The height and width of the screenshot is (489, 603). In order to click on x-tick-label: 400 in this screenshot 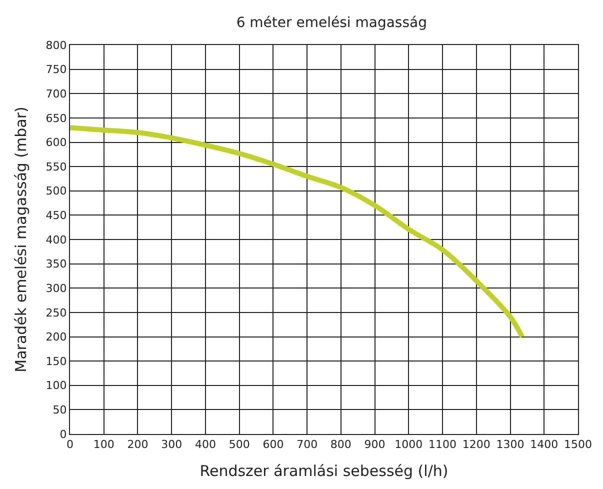, I will do `click(205, 445)`.